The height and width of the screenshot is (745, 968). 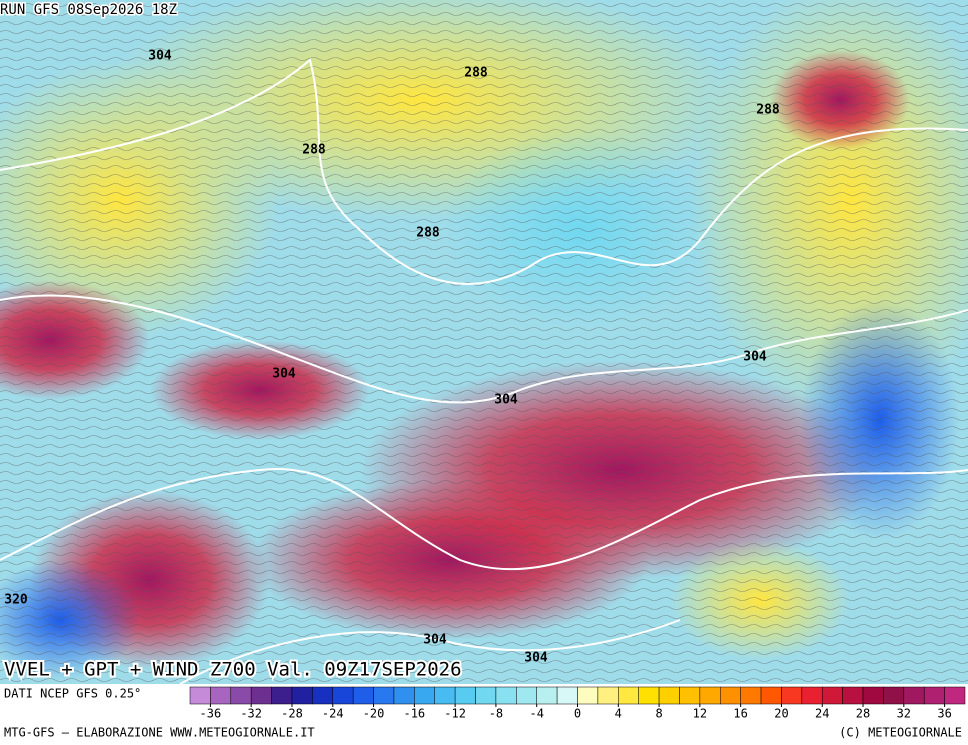 What do you see at coordinates (904, 714) in the screenshot?
I see `tick-label: 32` at bounding box center [904, 714].